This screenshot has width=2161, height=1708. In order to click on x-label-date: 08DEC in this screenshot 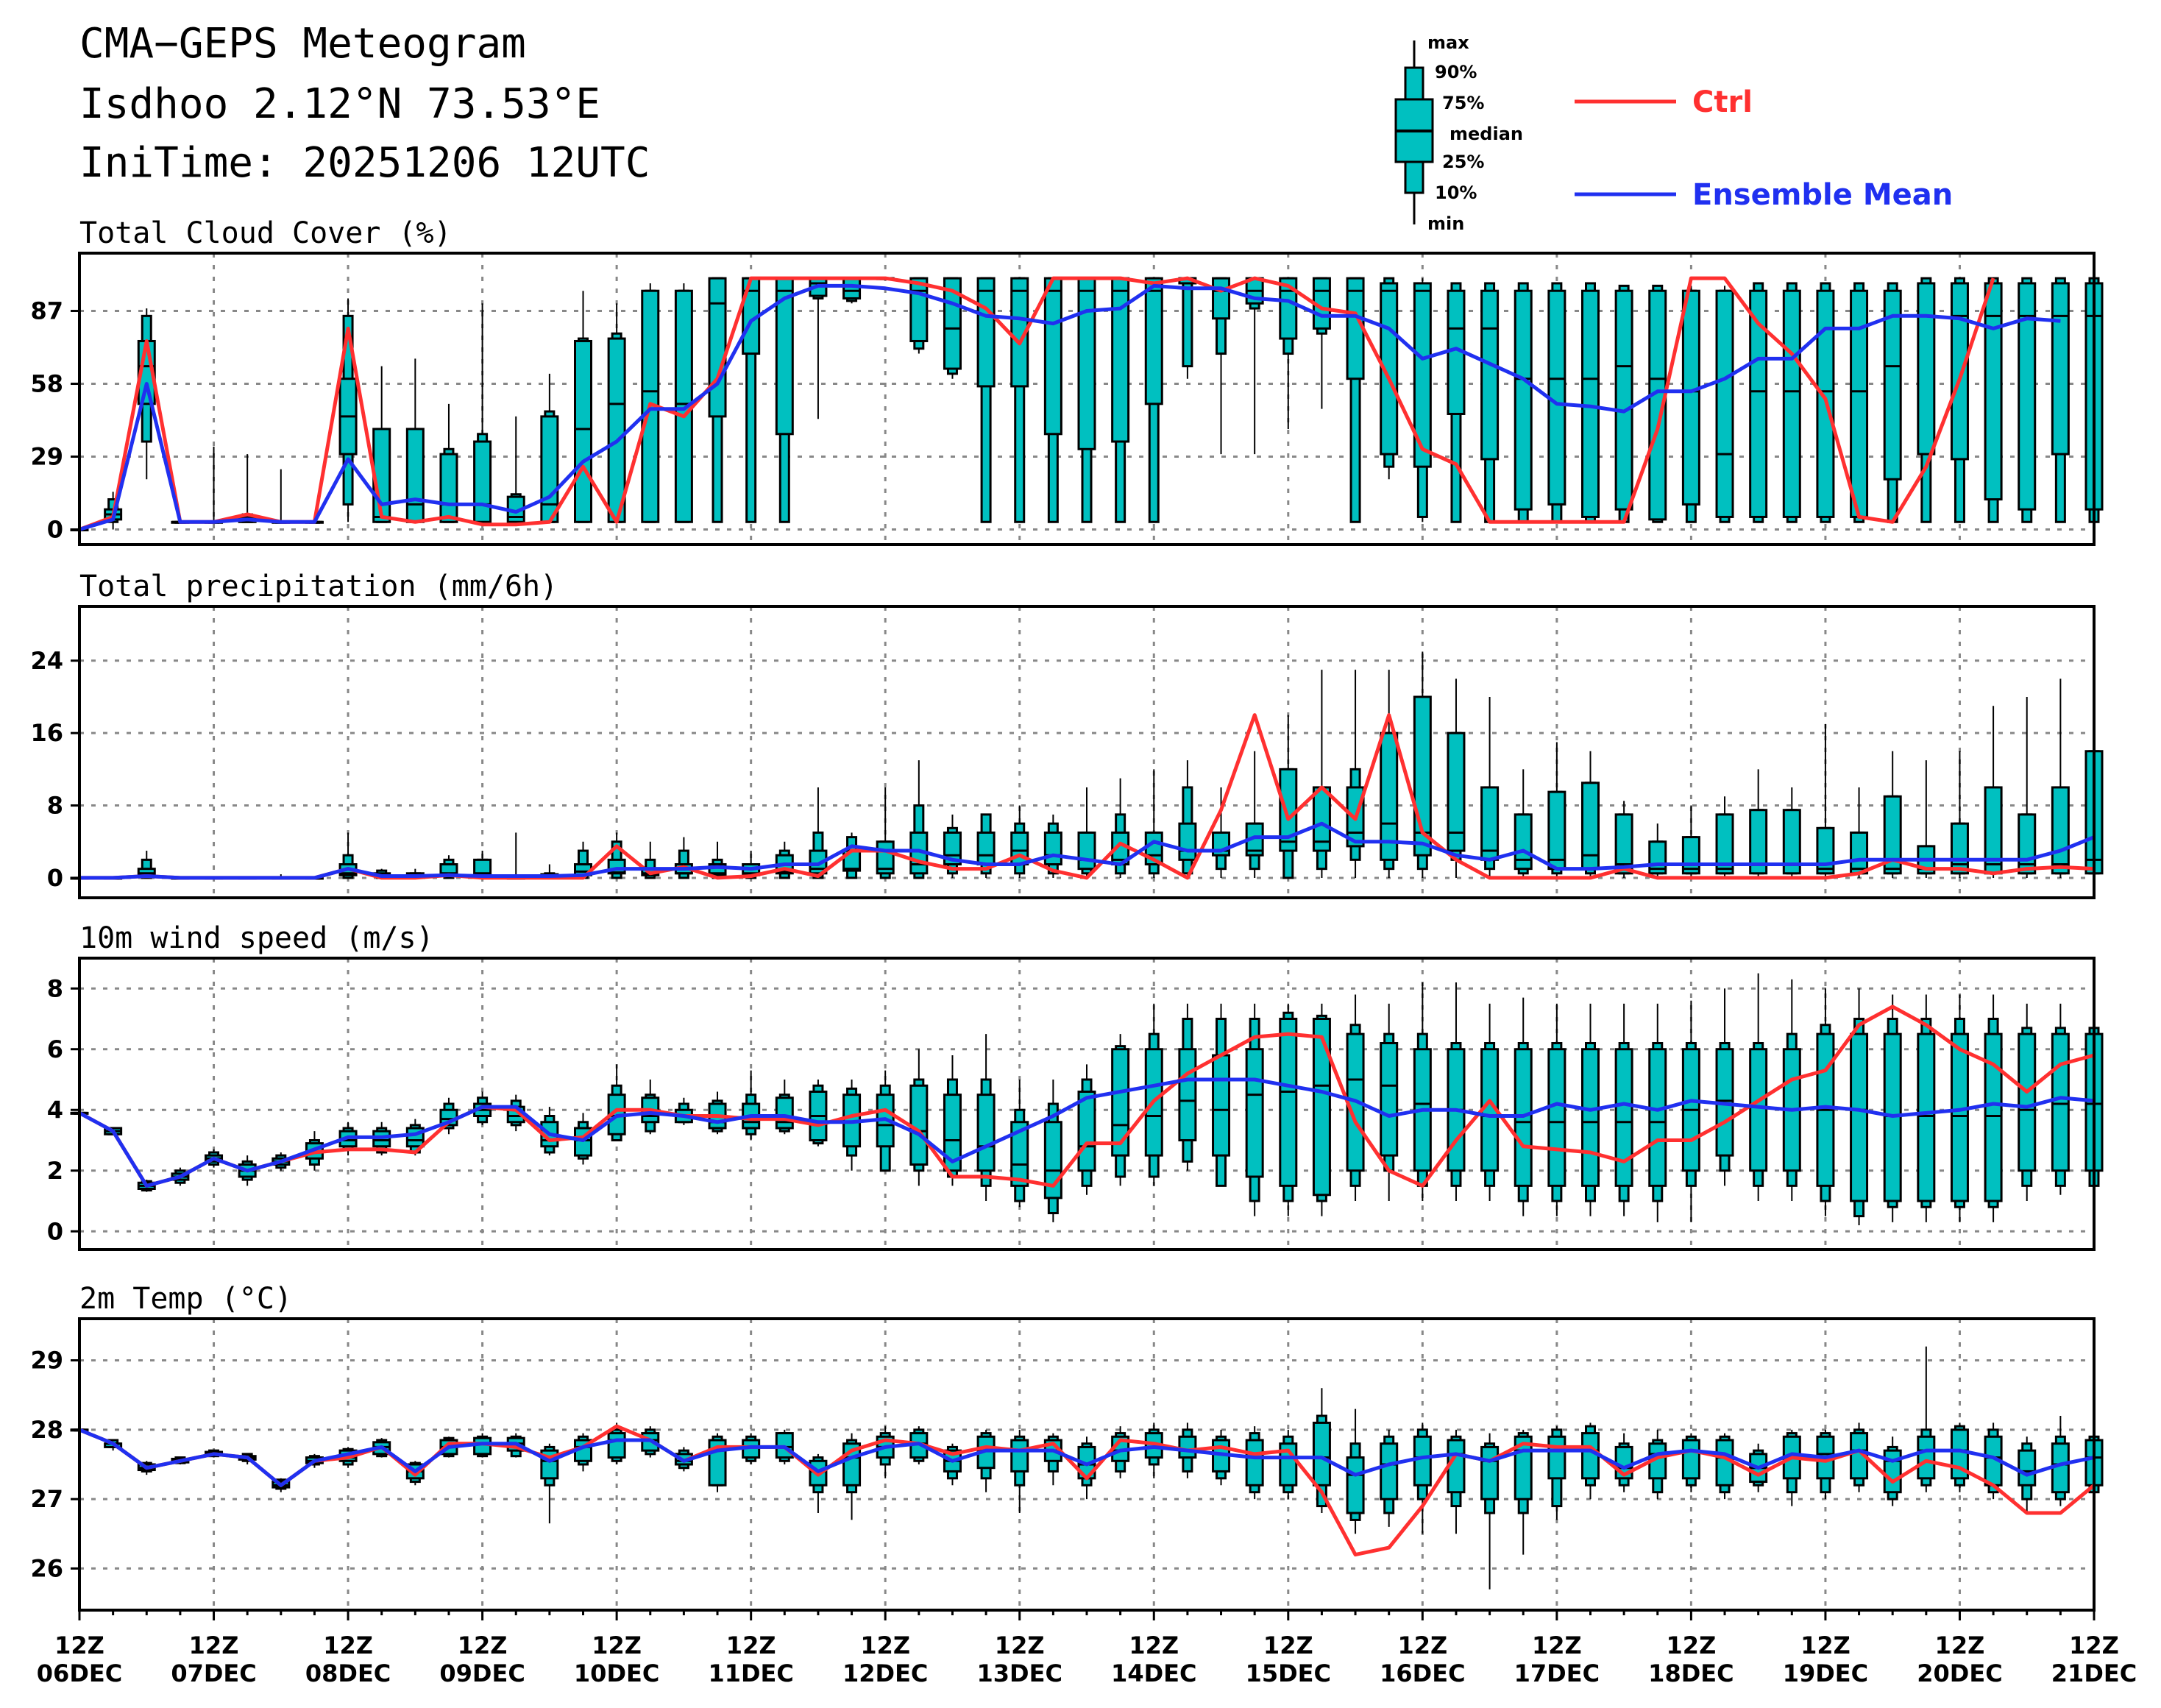, I will do `click(348, 1673)`.